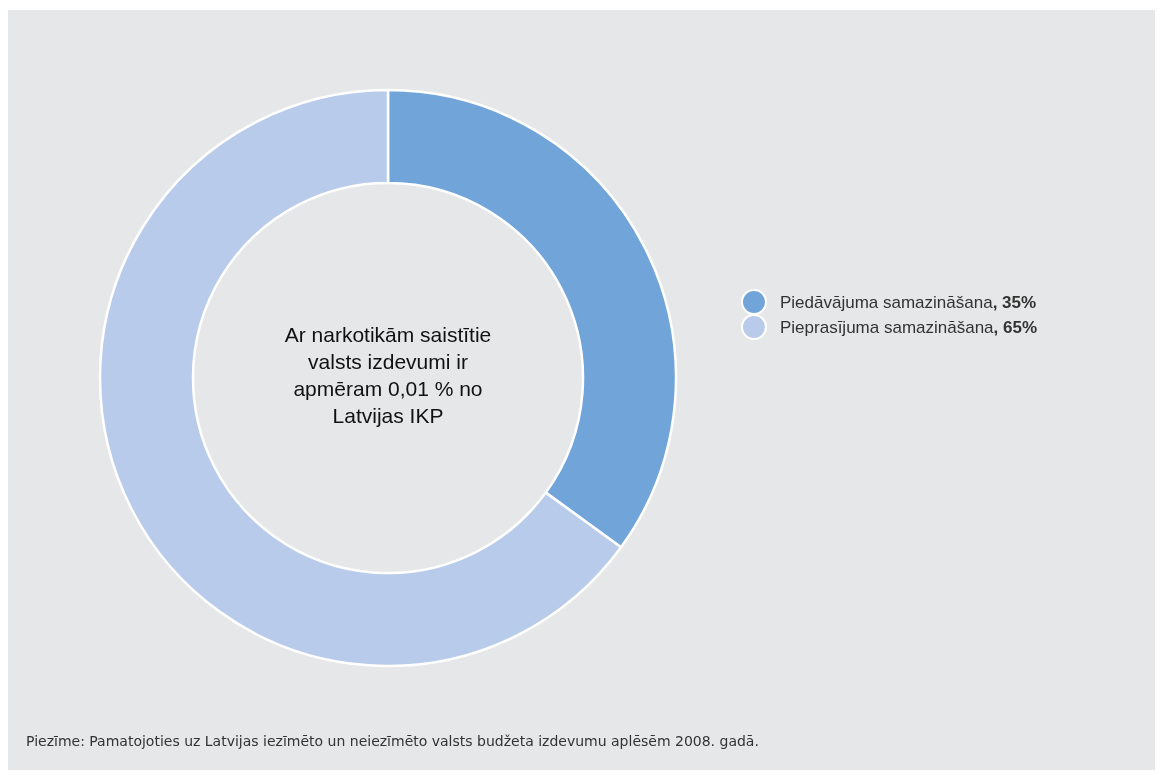 The image size is (1163, 782). I want to click on text: Ar narkotikām saistītie valsts izdevumi ir apmēram 0,01 % no Latvijas IKP, so click(388, 375).